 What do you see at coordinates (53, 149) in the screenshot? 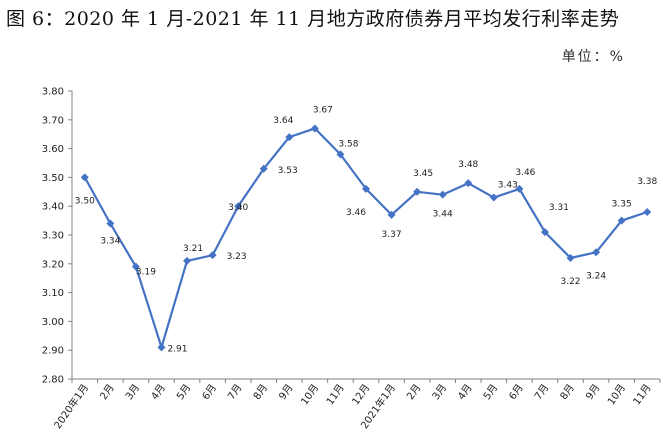
I see `y-tick-label: 3.60` at bounding box center [53, 149].